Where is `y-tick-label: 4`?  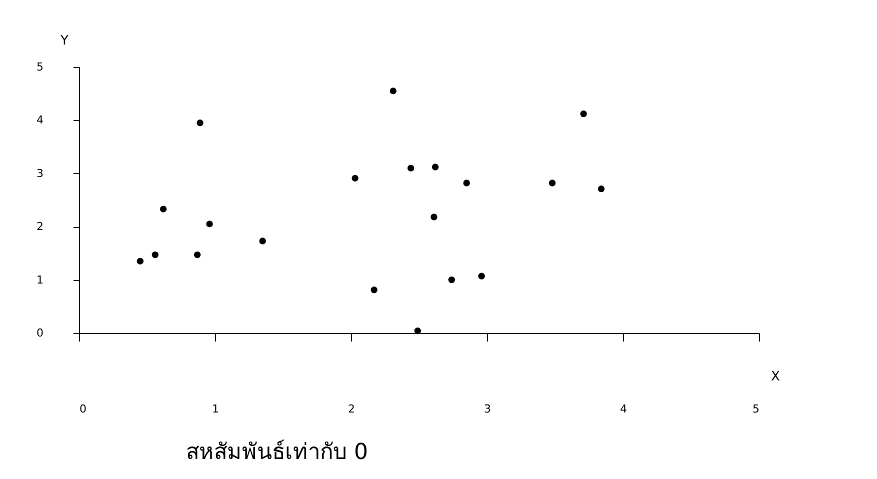 y-tick-label: 4 is located at coordinates (40, 120).